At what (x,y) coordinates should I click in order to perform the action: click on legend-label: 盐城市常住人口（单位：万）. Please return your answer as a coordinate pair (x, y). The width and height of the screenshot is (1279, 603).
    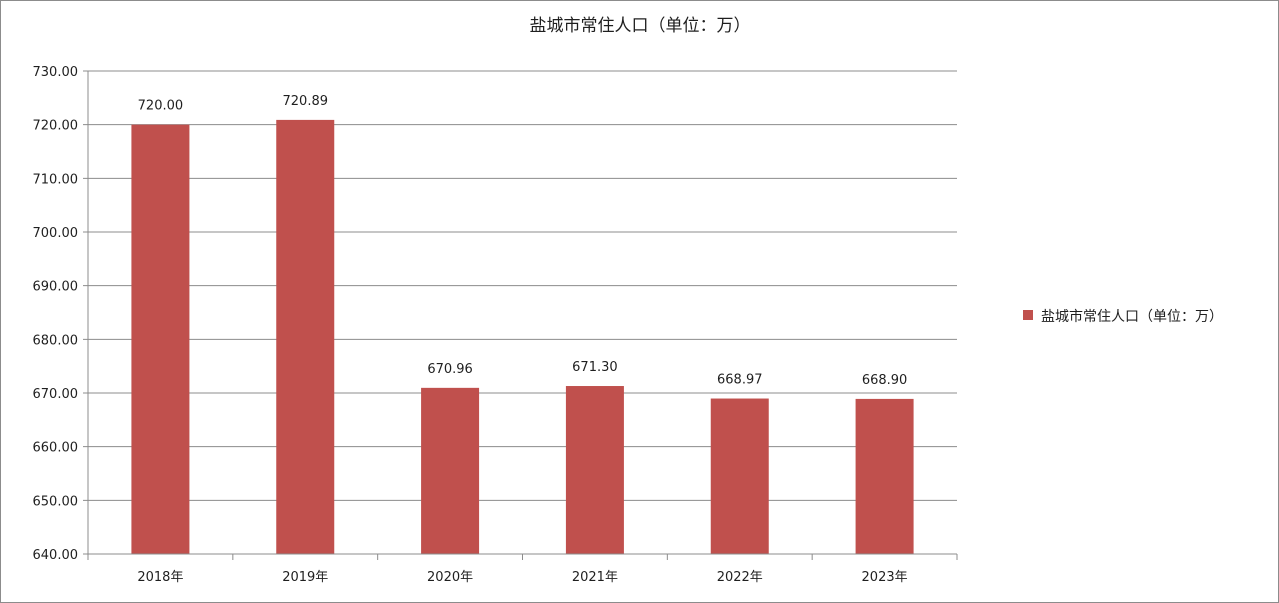
    Looking at the image, I should click on (1132, 316).